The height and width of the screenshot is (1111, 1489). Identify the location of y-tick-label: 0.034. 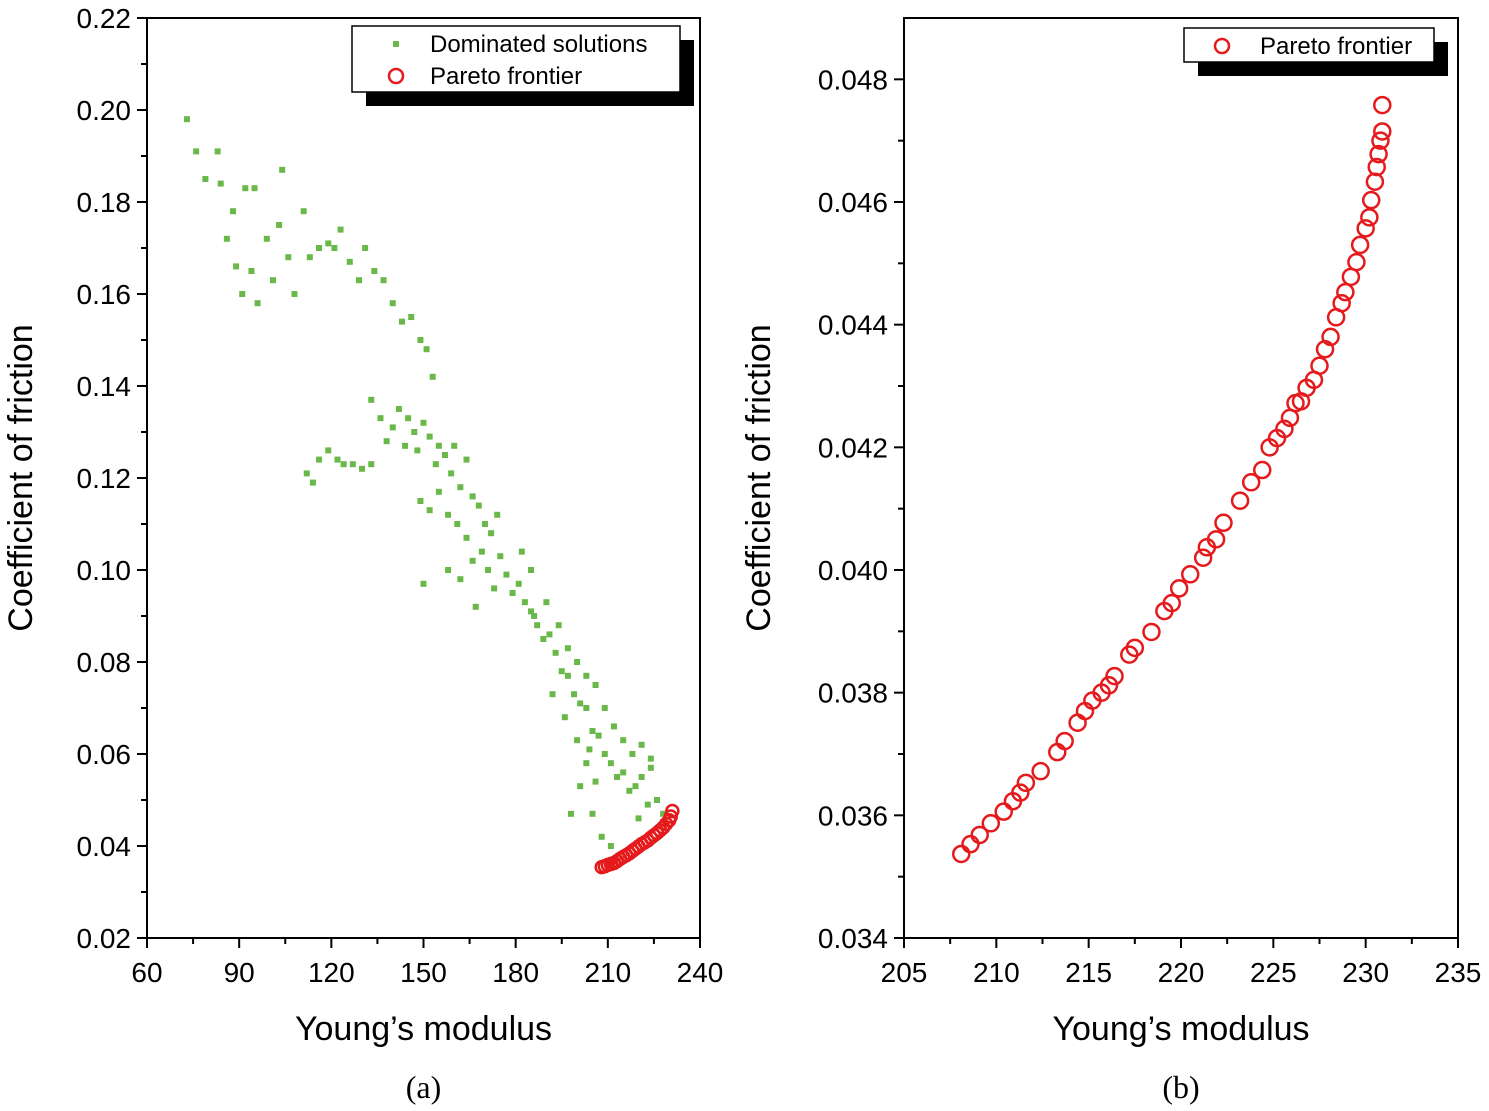
(853, 938).